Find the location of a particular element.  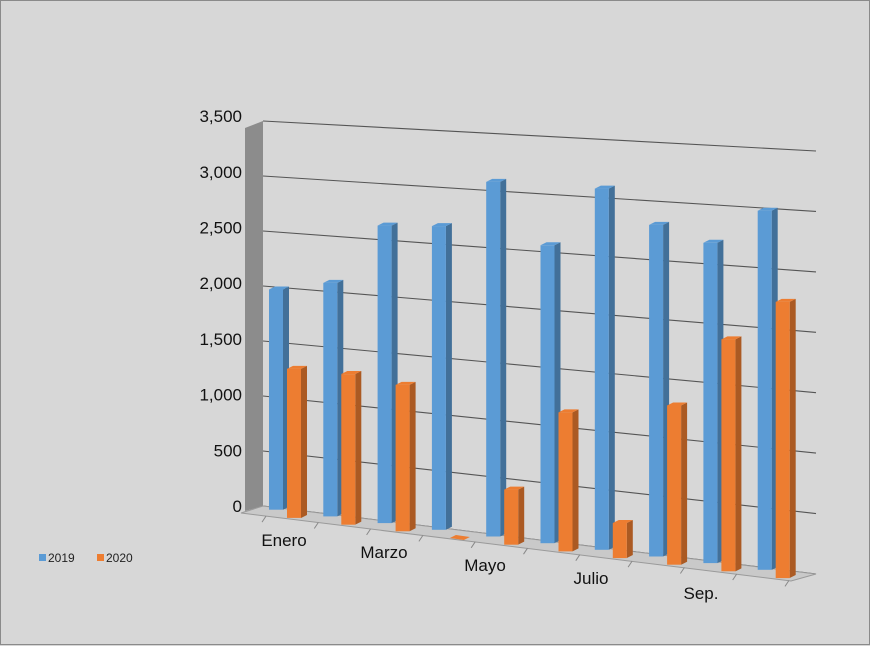

y-tick-label: 2,000 is located at coordinates (220, 283).